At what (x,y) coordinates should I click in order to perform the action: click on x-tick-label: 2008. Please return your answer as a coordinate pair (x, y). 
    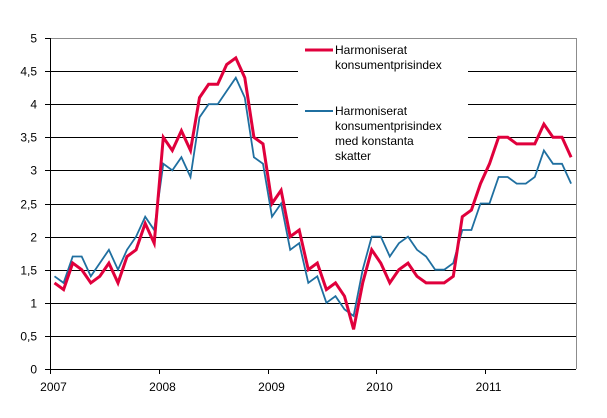
    Looking at the image, I should click on (162, 387).